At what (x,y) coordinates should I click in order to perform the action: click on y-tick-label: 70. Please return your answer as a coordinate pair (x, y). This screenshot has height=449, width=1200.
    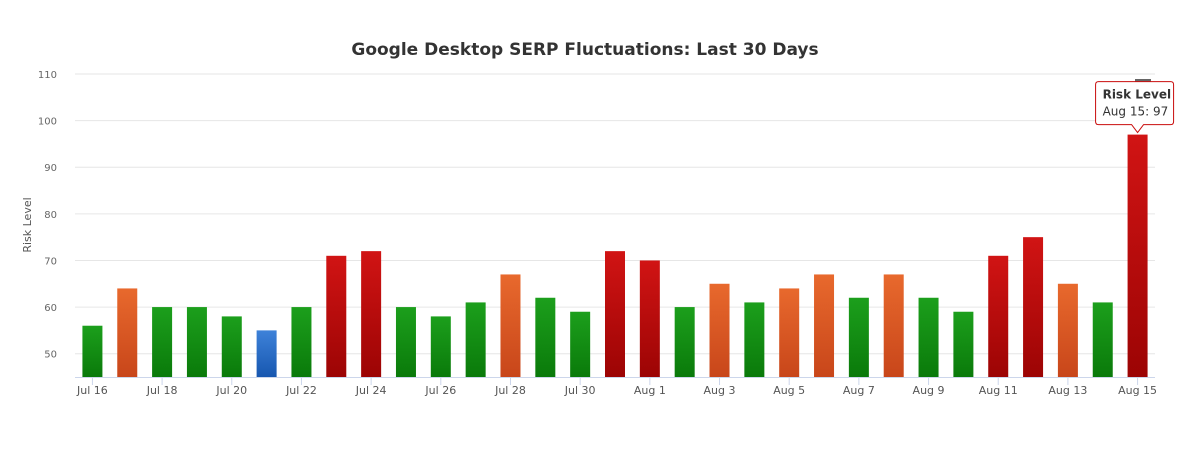
    Looking at the image, I should click on (50, 261).